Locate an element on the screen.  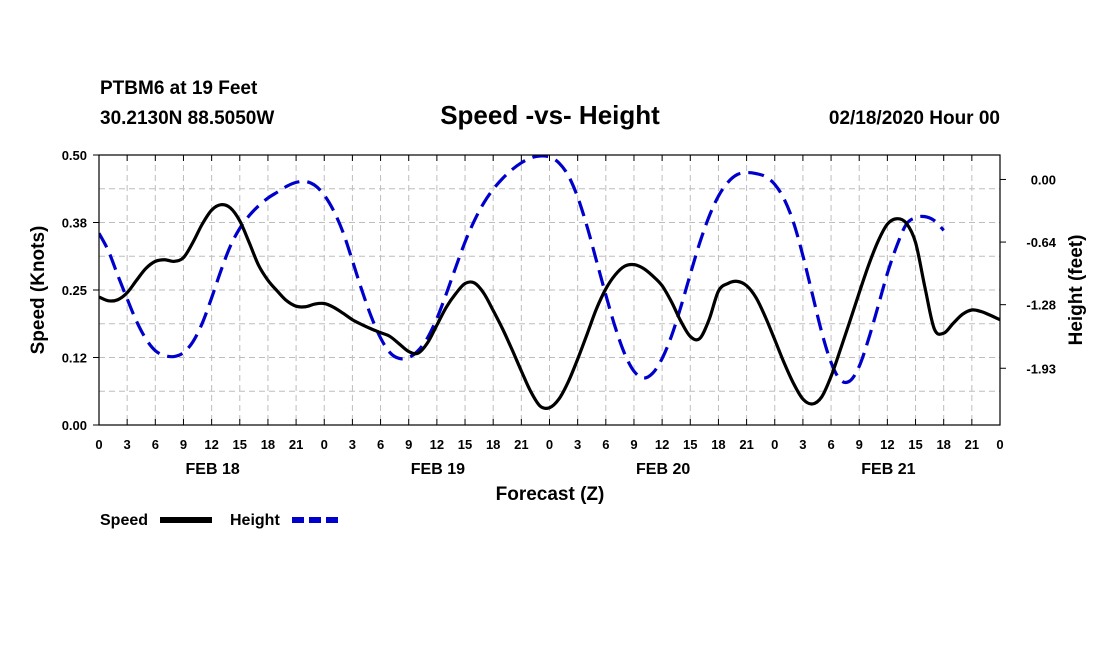
y-left-tick-label: 0.00 is located at coordinates (74, 425).